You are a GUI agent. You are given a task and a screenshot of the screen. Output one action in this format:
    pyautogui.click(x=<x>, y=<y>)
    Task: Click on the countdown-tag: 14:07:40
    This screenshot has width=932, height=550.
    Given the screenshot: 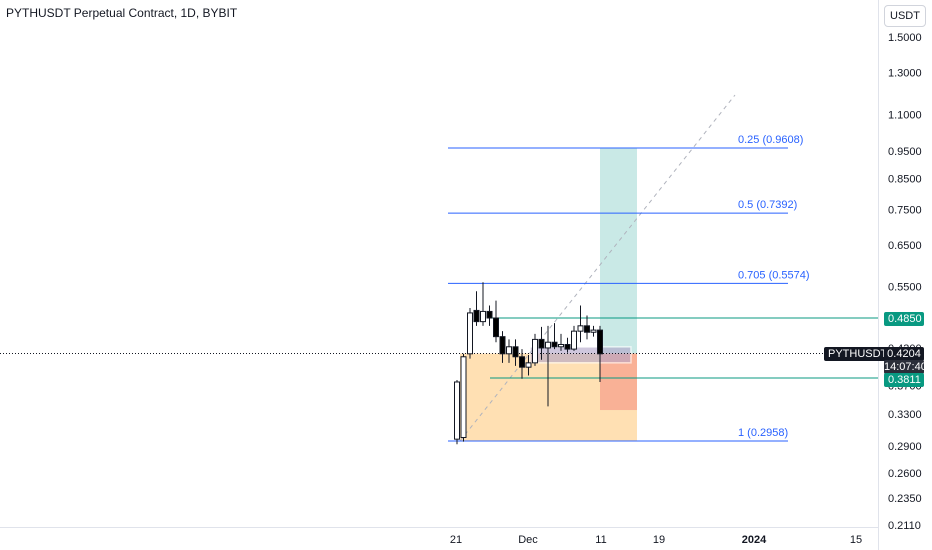 What is the action you would take?
    pyautogui.click(x=905, y=367)
    